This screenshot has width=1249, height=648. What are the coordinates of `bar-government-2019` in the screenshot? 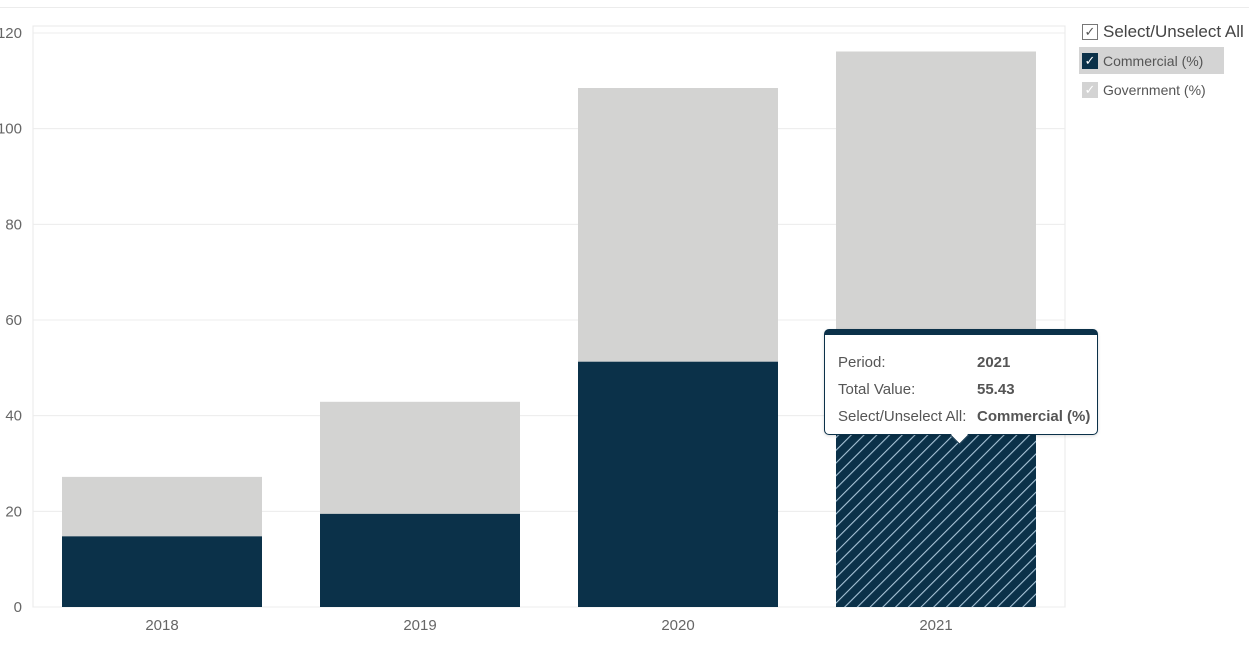 It's located at (420, 457).